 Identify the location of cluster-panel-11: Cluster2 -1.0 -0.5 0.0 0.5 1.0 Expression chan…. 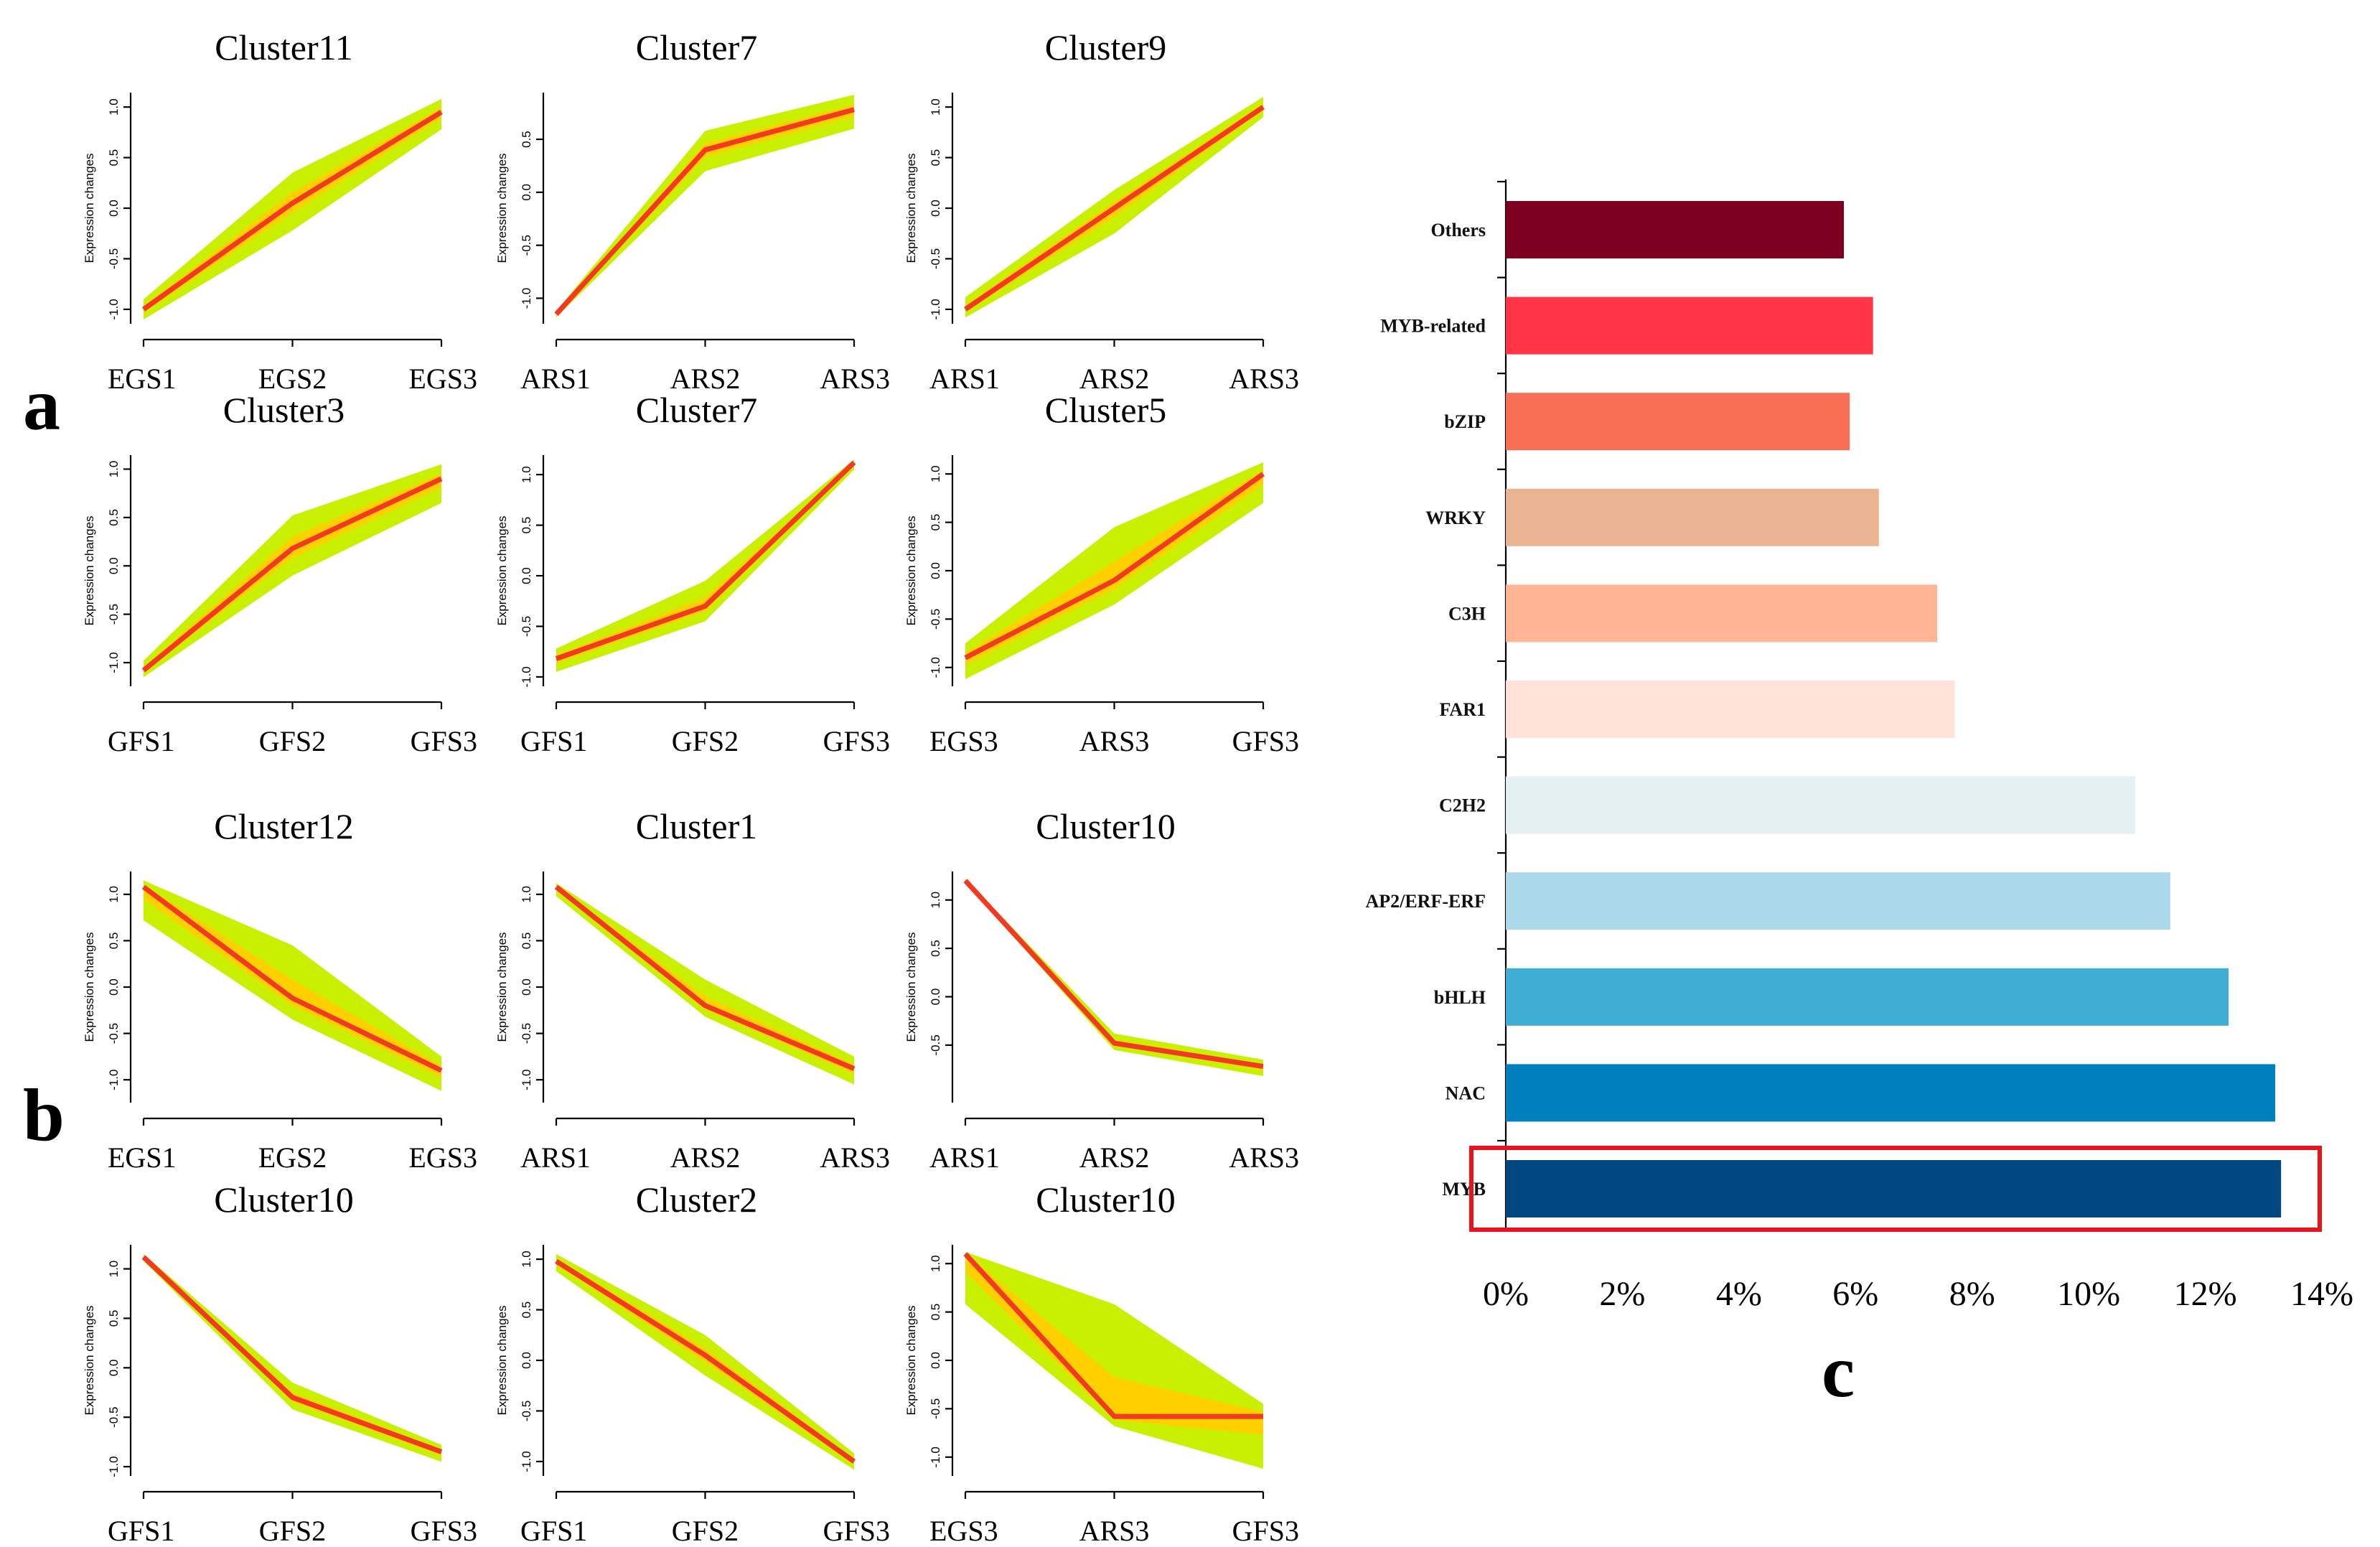
(692, 1363).